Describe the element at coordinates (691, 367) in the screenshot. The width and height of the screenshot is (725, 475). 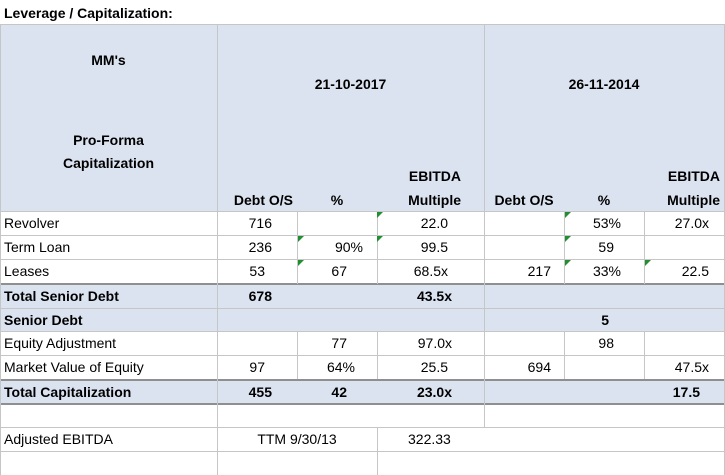
I see `cell-mult-2: 47.5x` at that location.